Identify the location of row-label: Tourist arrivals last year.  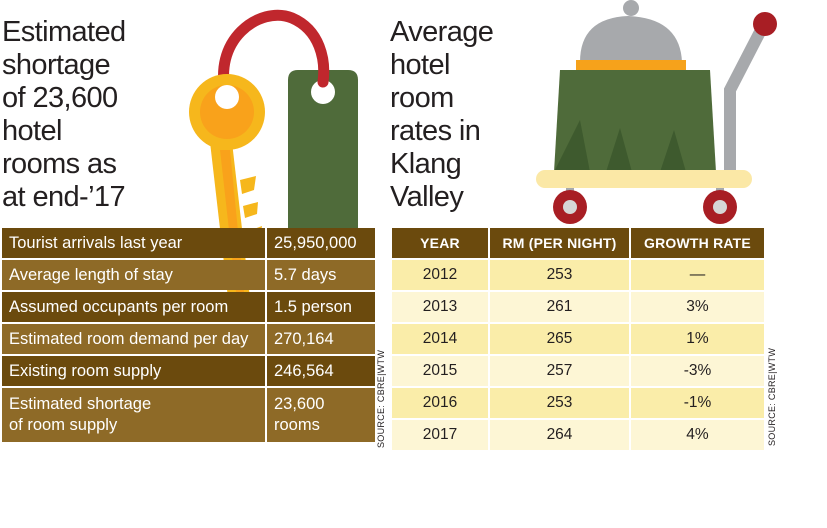
(133, 243).